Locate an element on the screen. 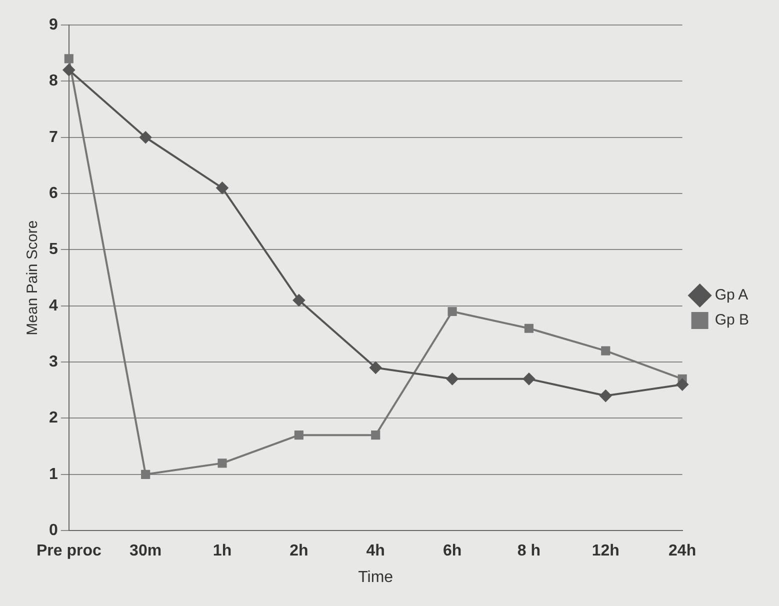  x-tick-label: 1h is located at coordinates (222, 551).